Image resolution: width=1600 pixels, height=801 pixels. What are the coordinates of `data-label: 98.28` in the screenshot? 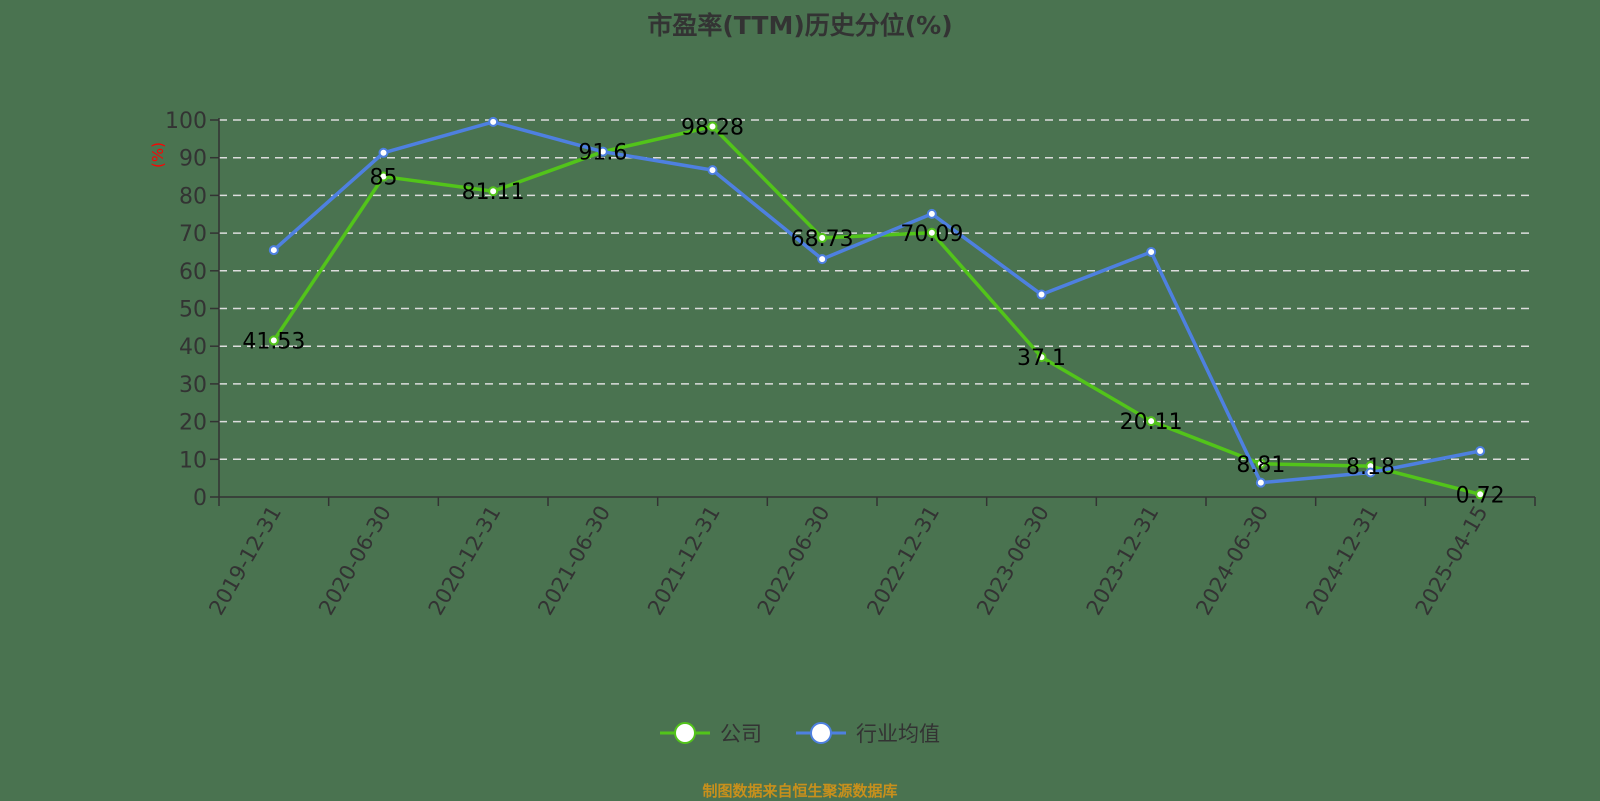 It's located at (712, 127).